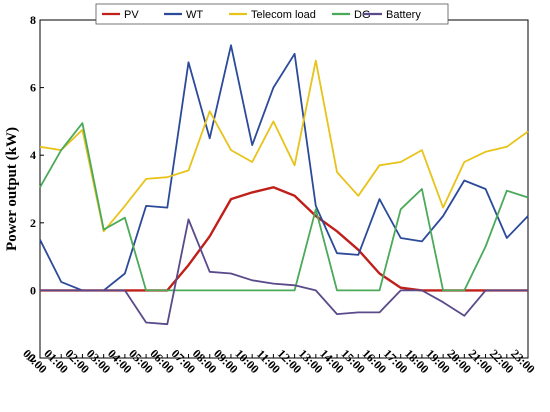  What do you see at coordinates (283, 15) in the screenshot?
I see `legend-label: Telecom load` at bounding box center [283, 15].